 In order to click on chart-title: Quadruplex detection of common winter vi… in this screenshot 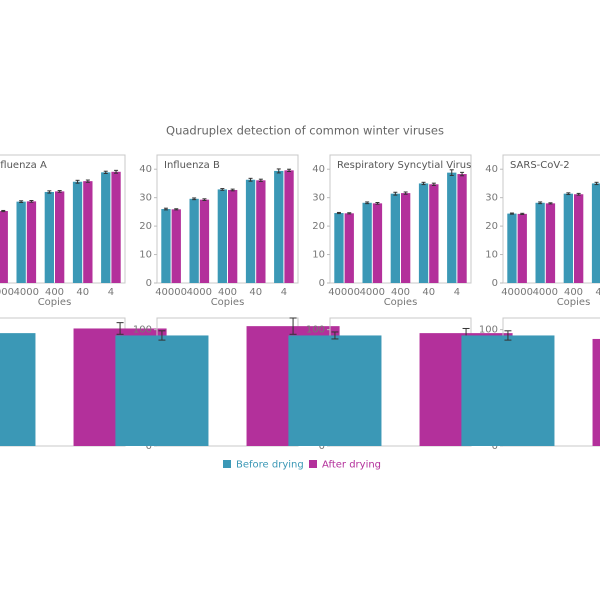, I will do `click(305, 131)`.